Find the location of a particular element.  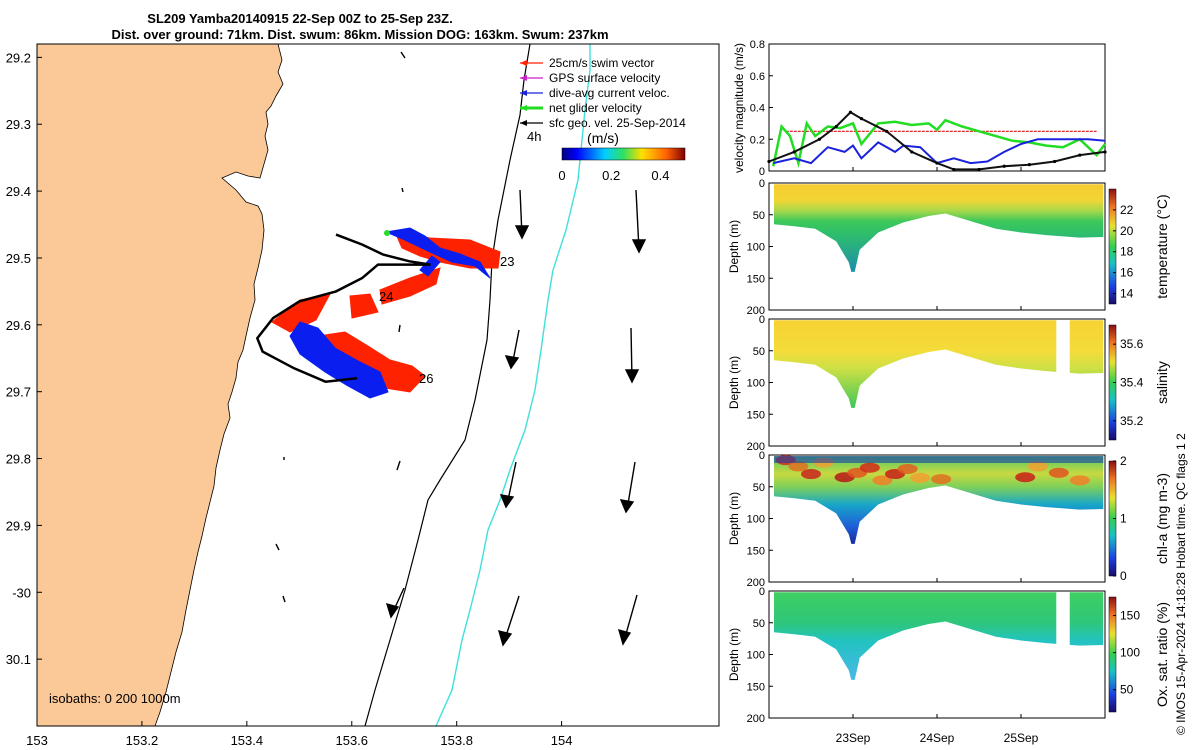

legend-entry: net glider velocity is located at coordinates (595, 108).